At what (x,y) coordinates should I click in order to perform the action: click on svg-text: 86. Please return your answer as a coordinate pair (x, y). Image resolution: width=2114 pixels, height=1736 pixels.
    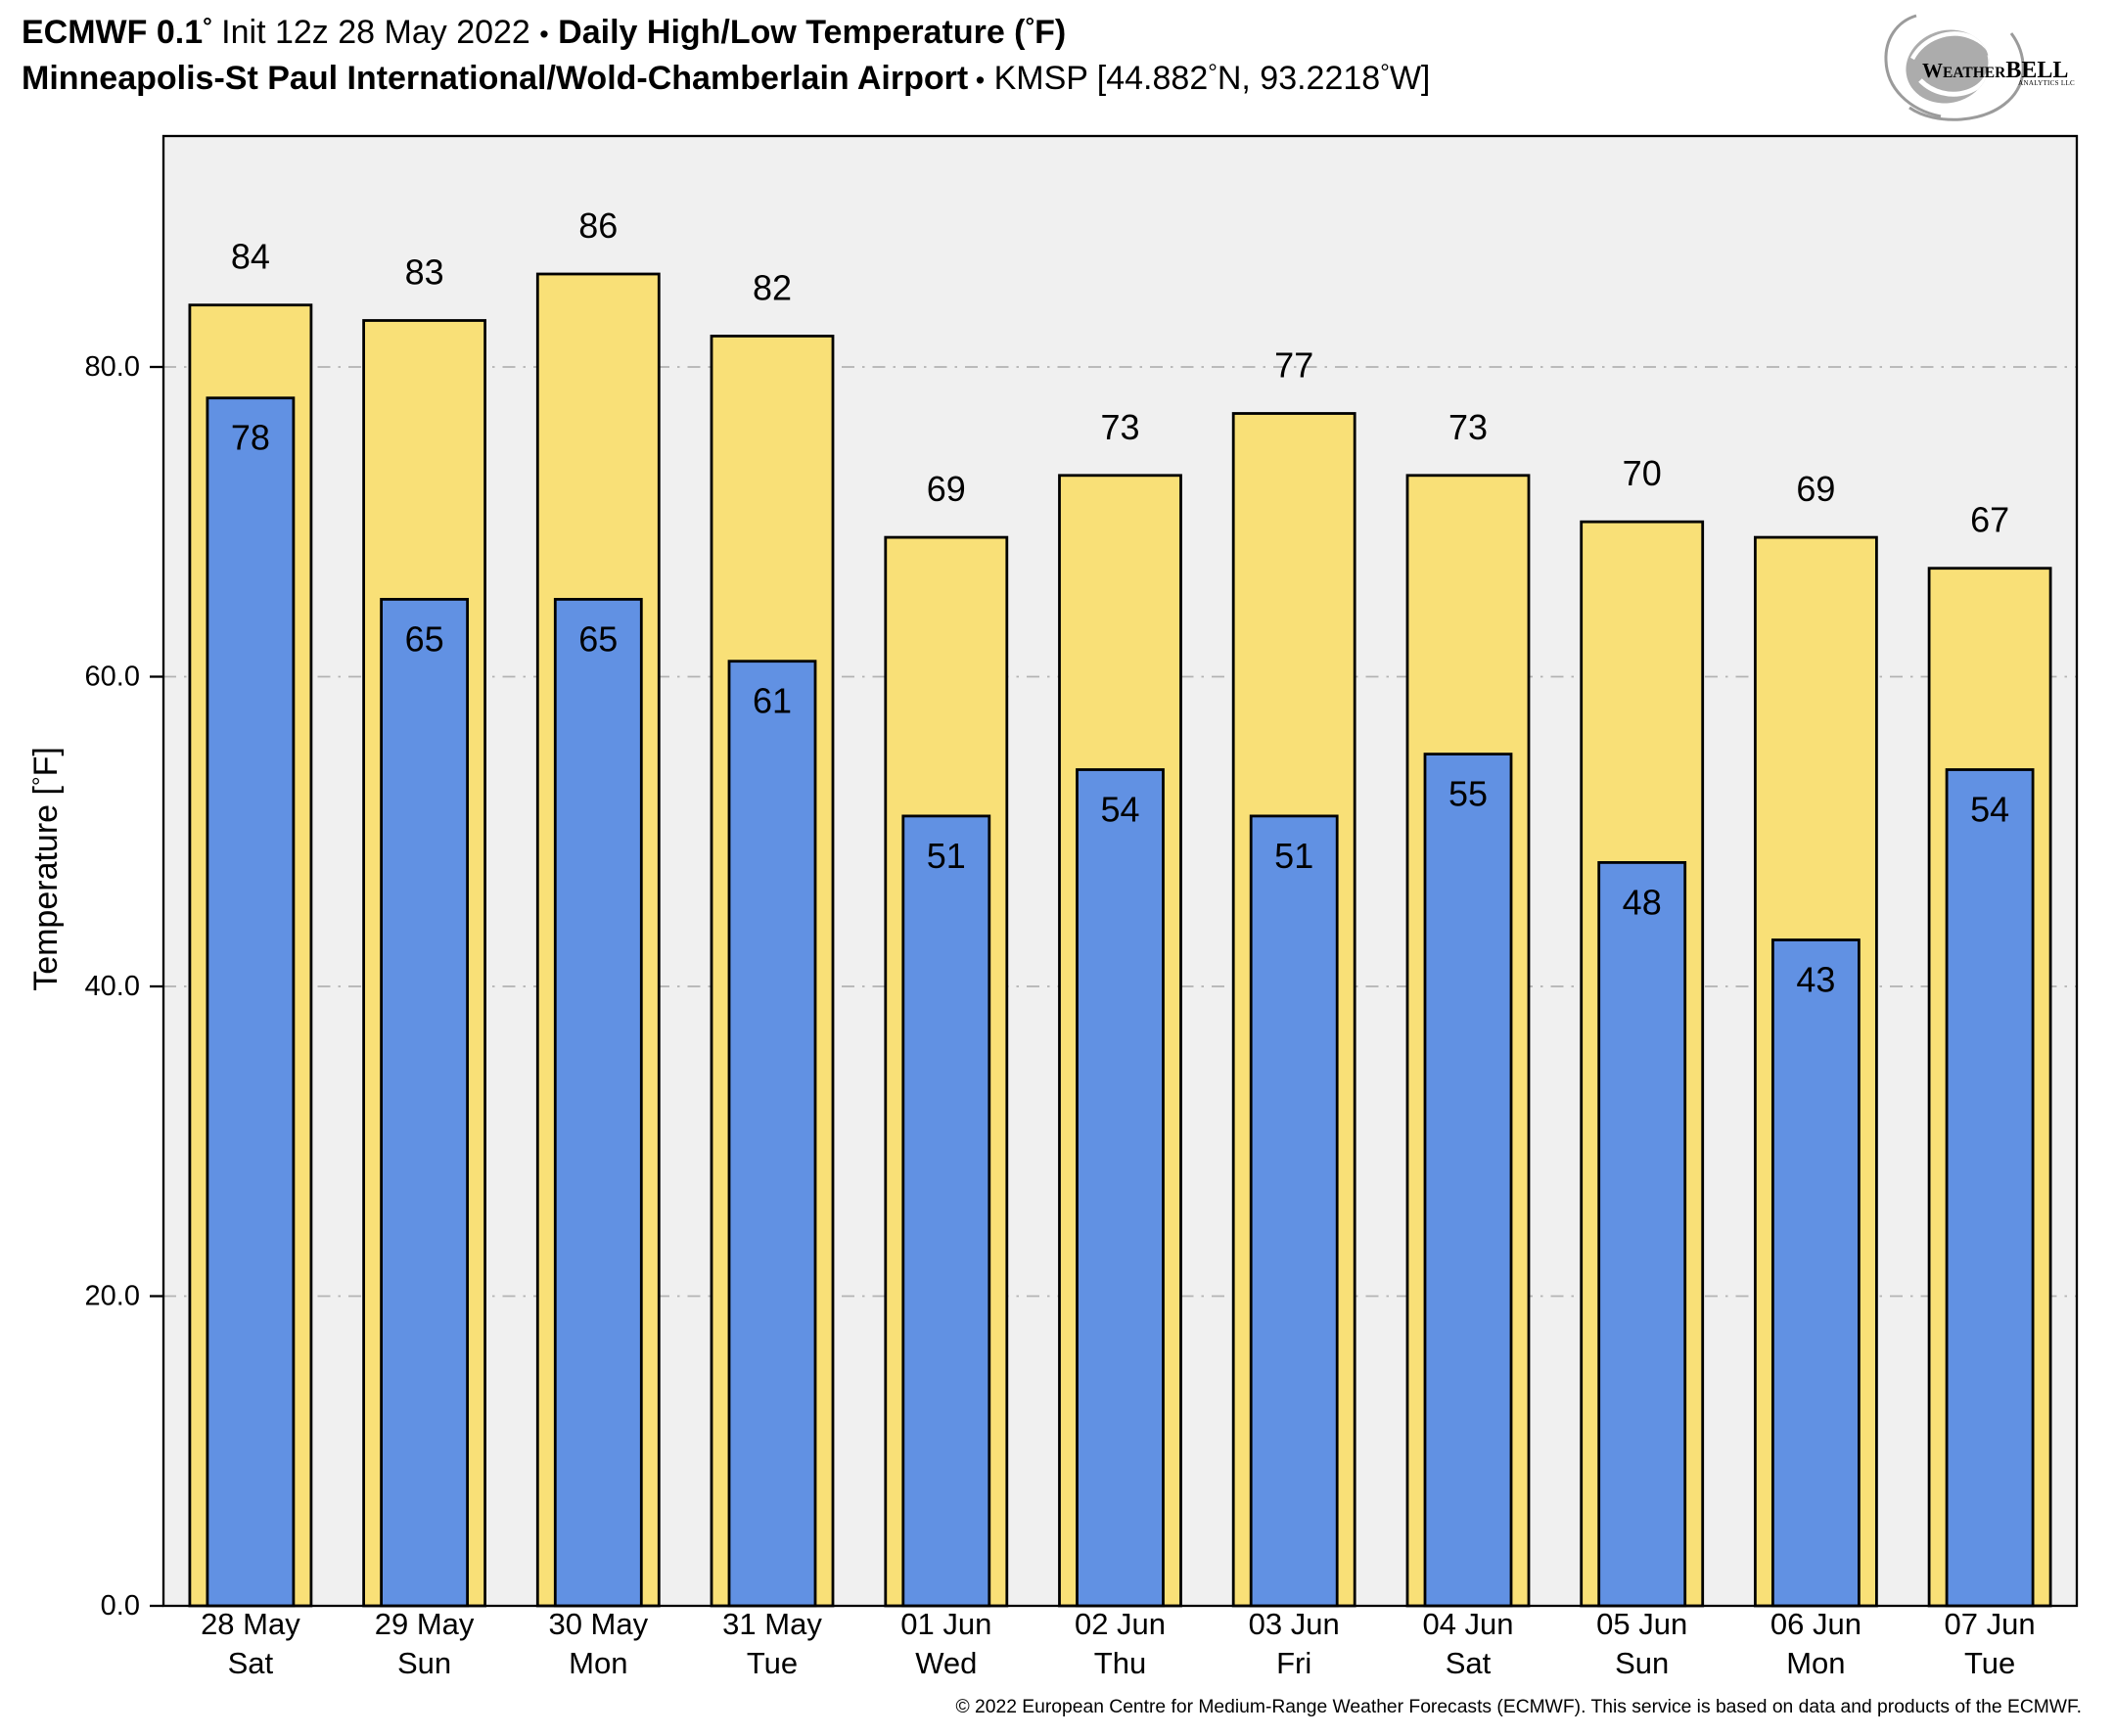
    Looking at the image, I should click on (598, 226).